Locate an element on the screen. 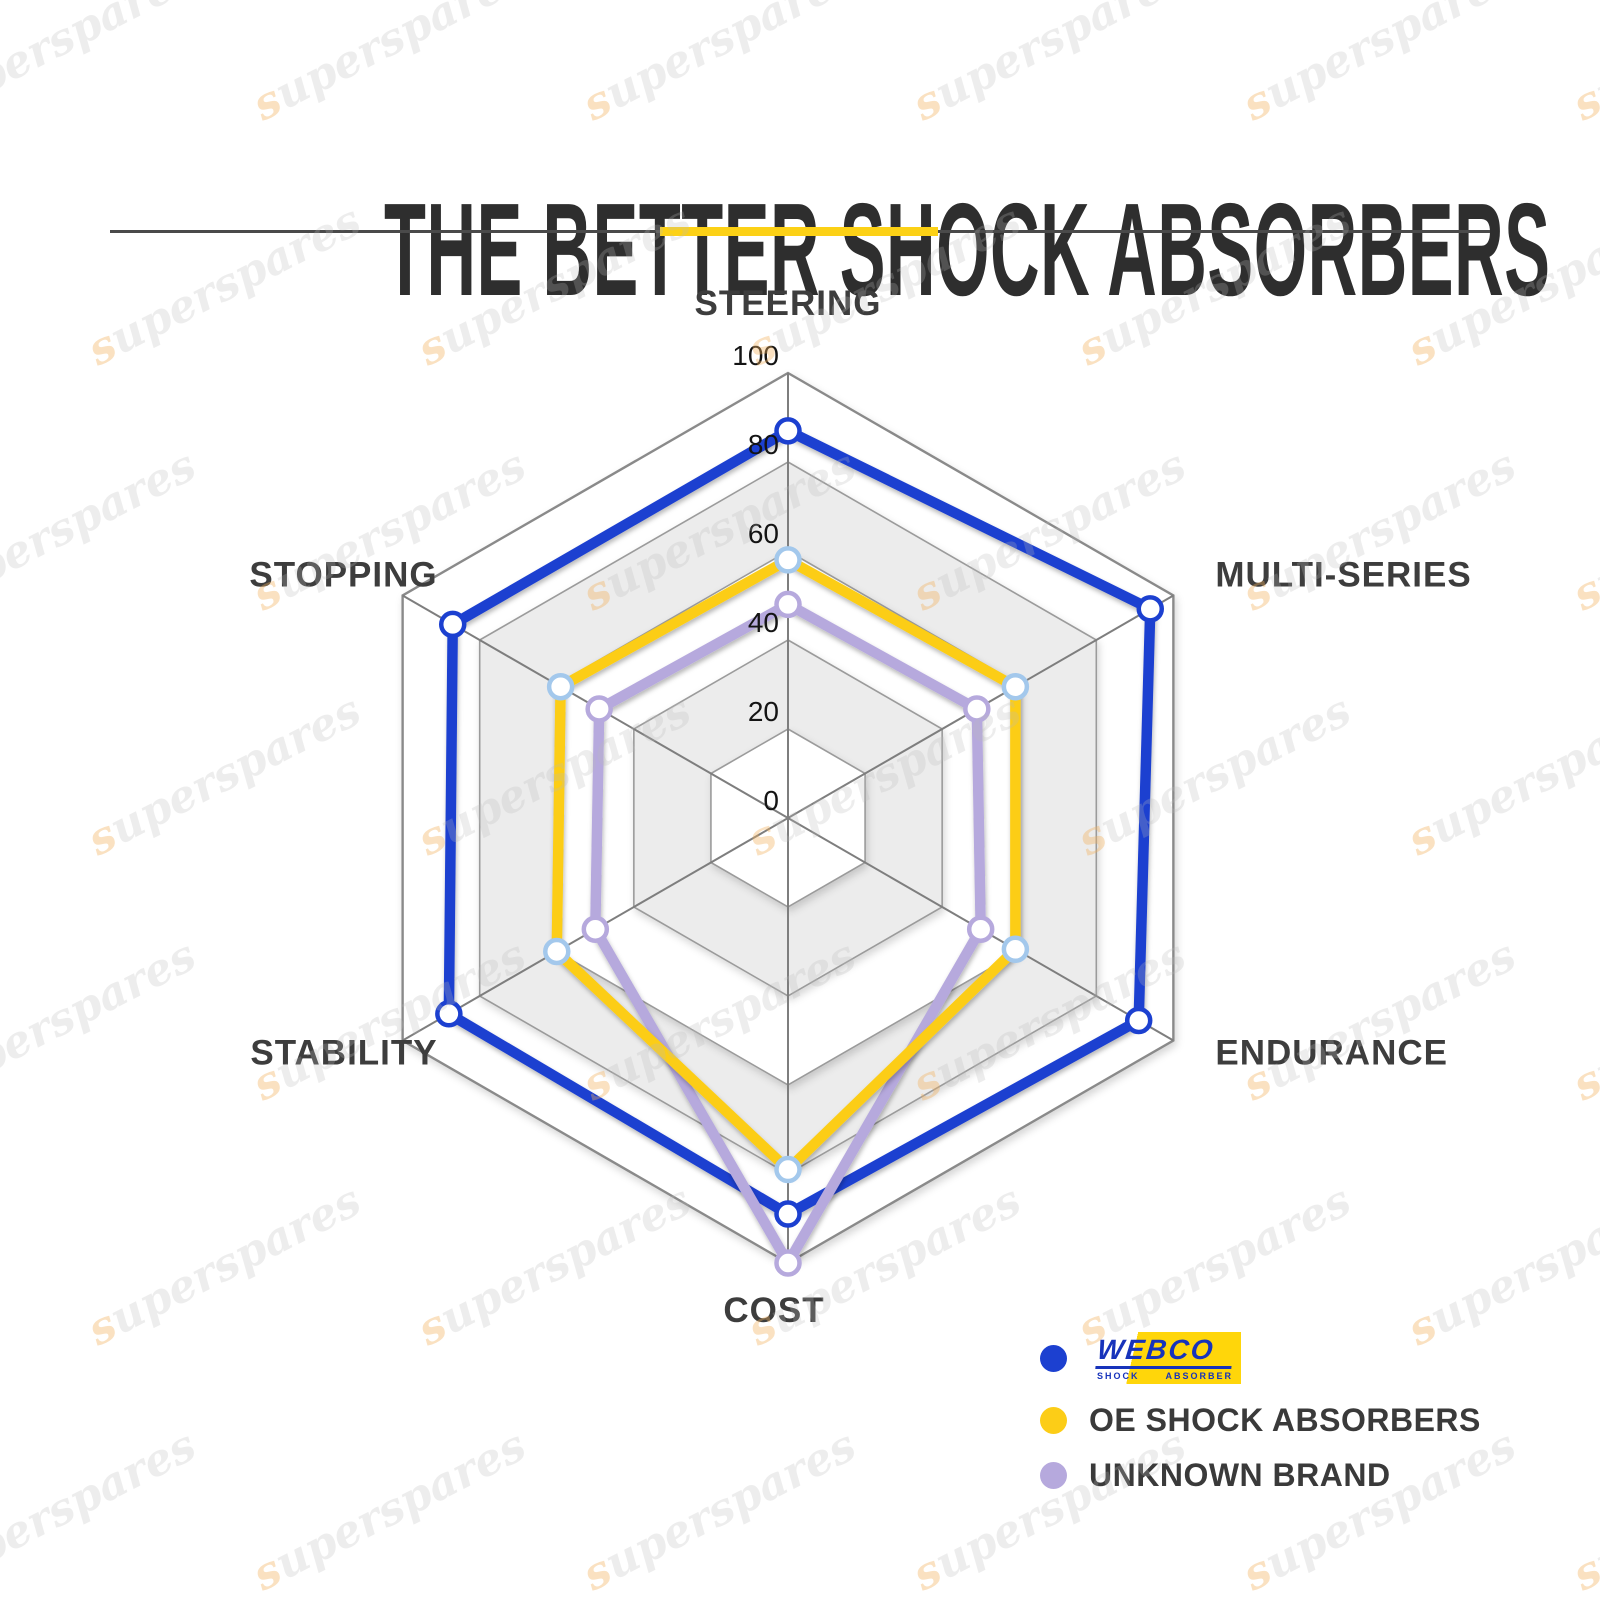 Image resolution: width=1600 pixels, height=1600 pixels. webco-logo-brand: WEBCO is located at coordinates (1165, 1351).